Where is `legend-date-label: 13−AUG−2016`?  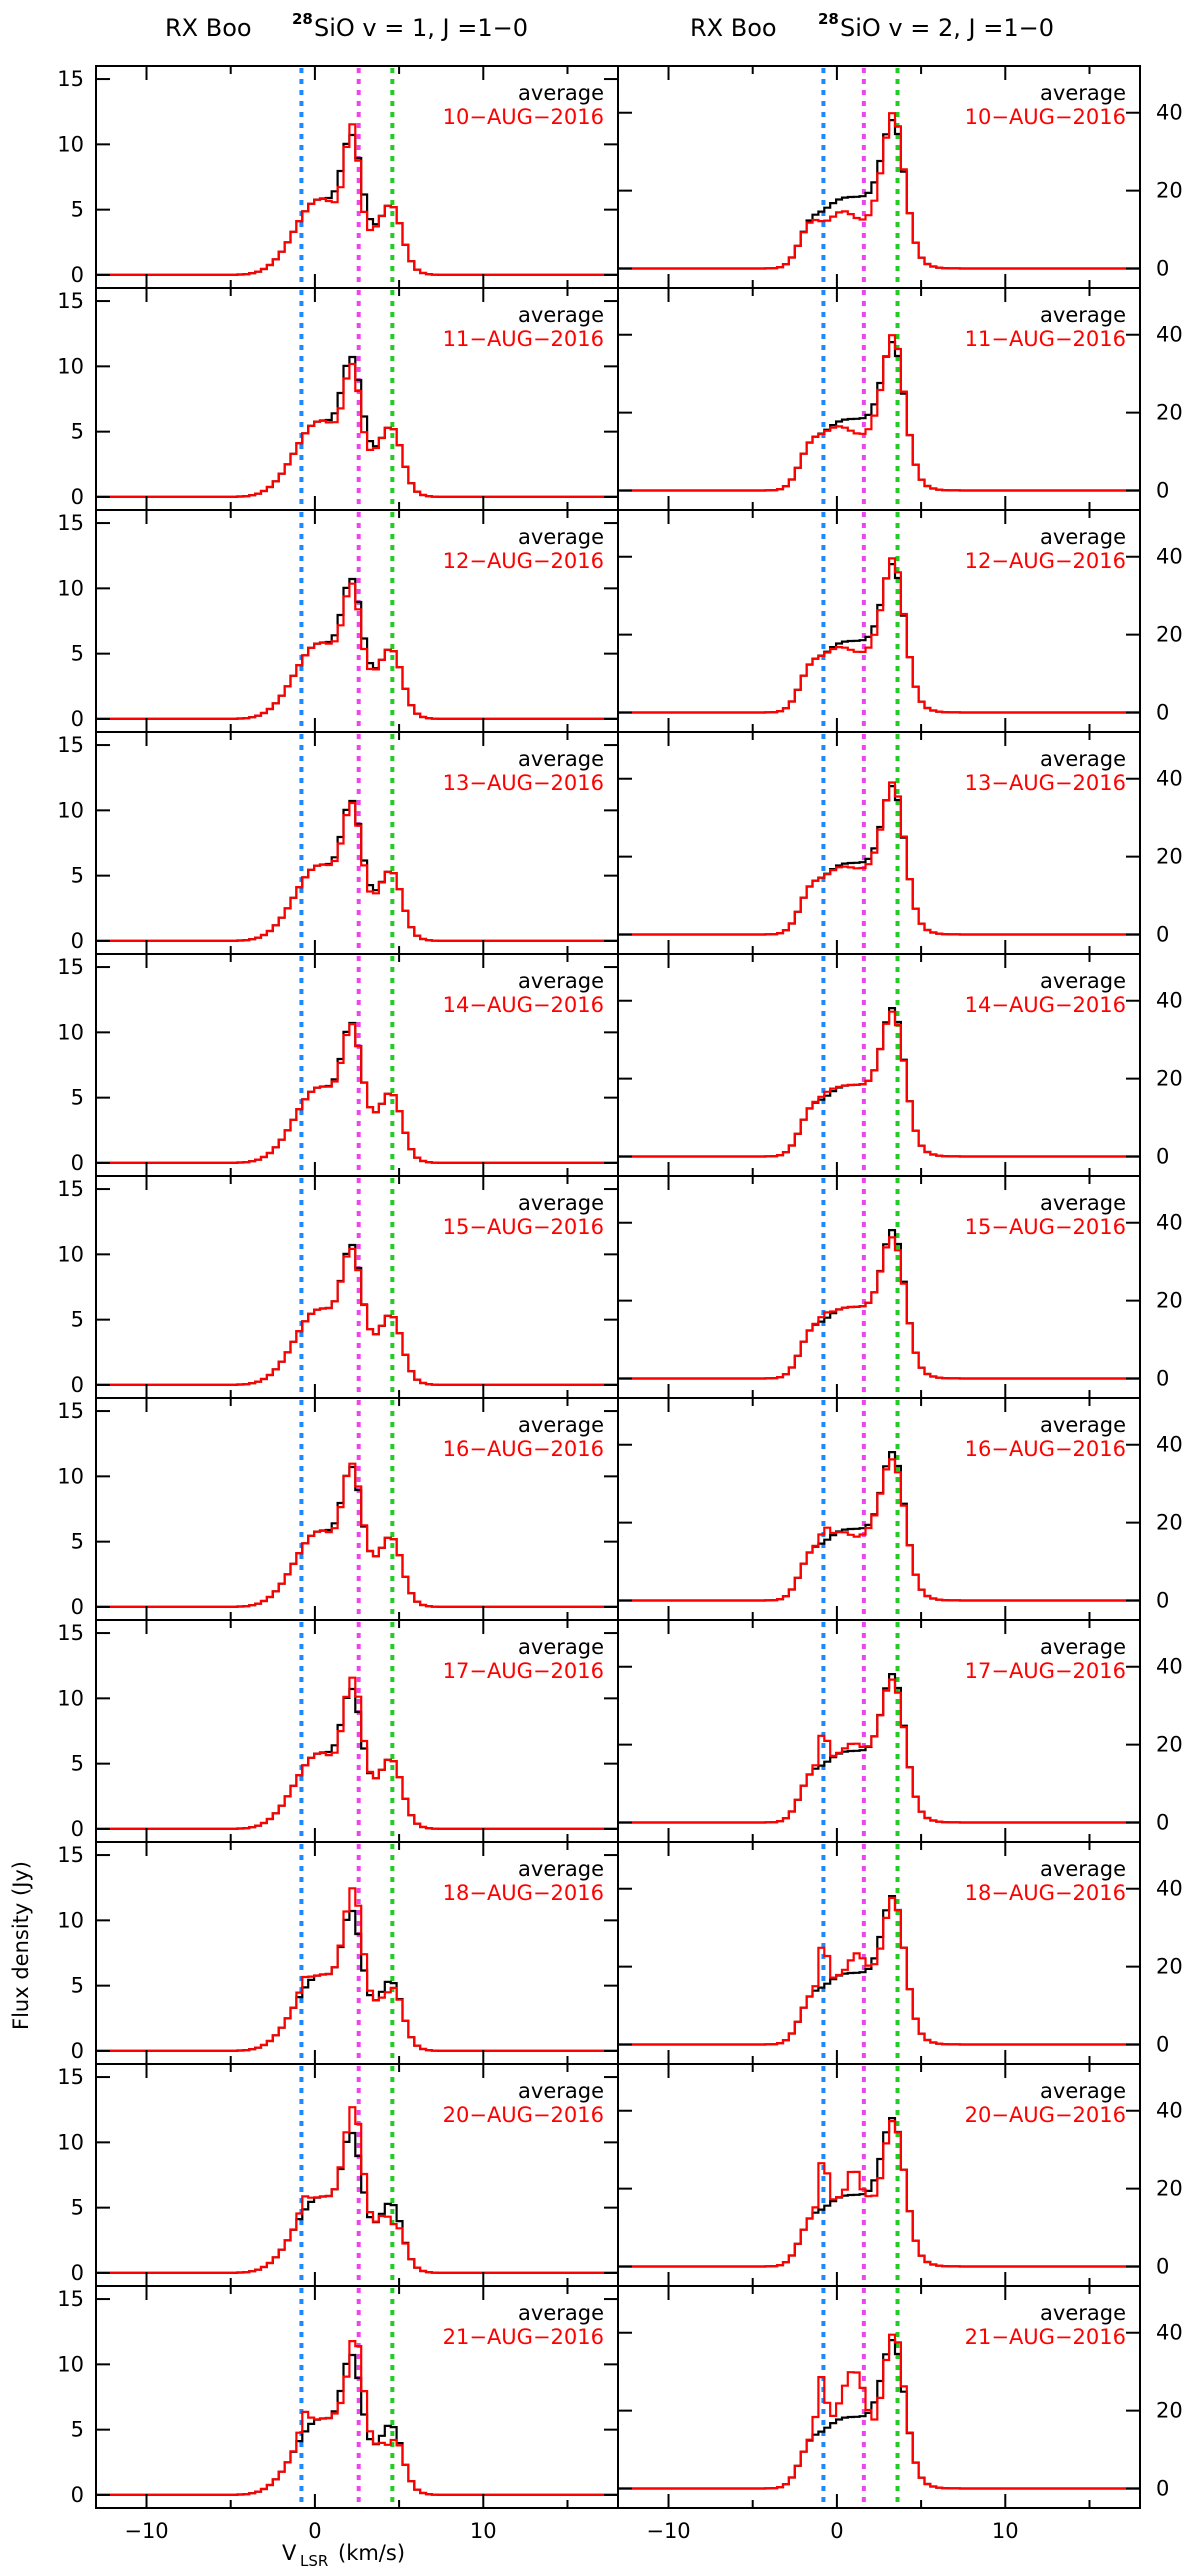 legend-date-label: 13−AUG−2016 is located at coordinates (523, 783).